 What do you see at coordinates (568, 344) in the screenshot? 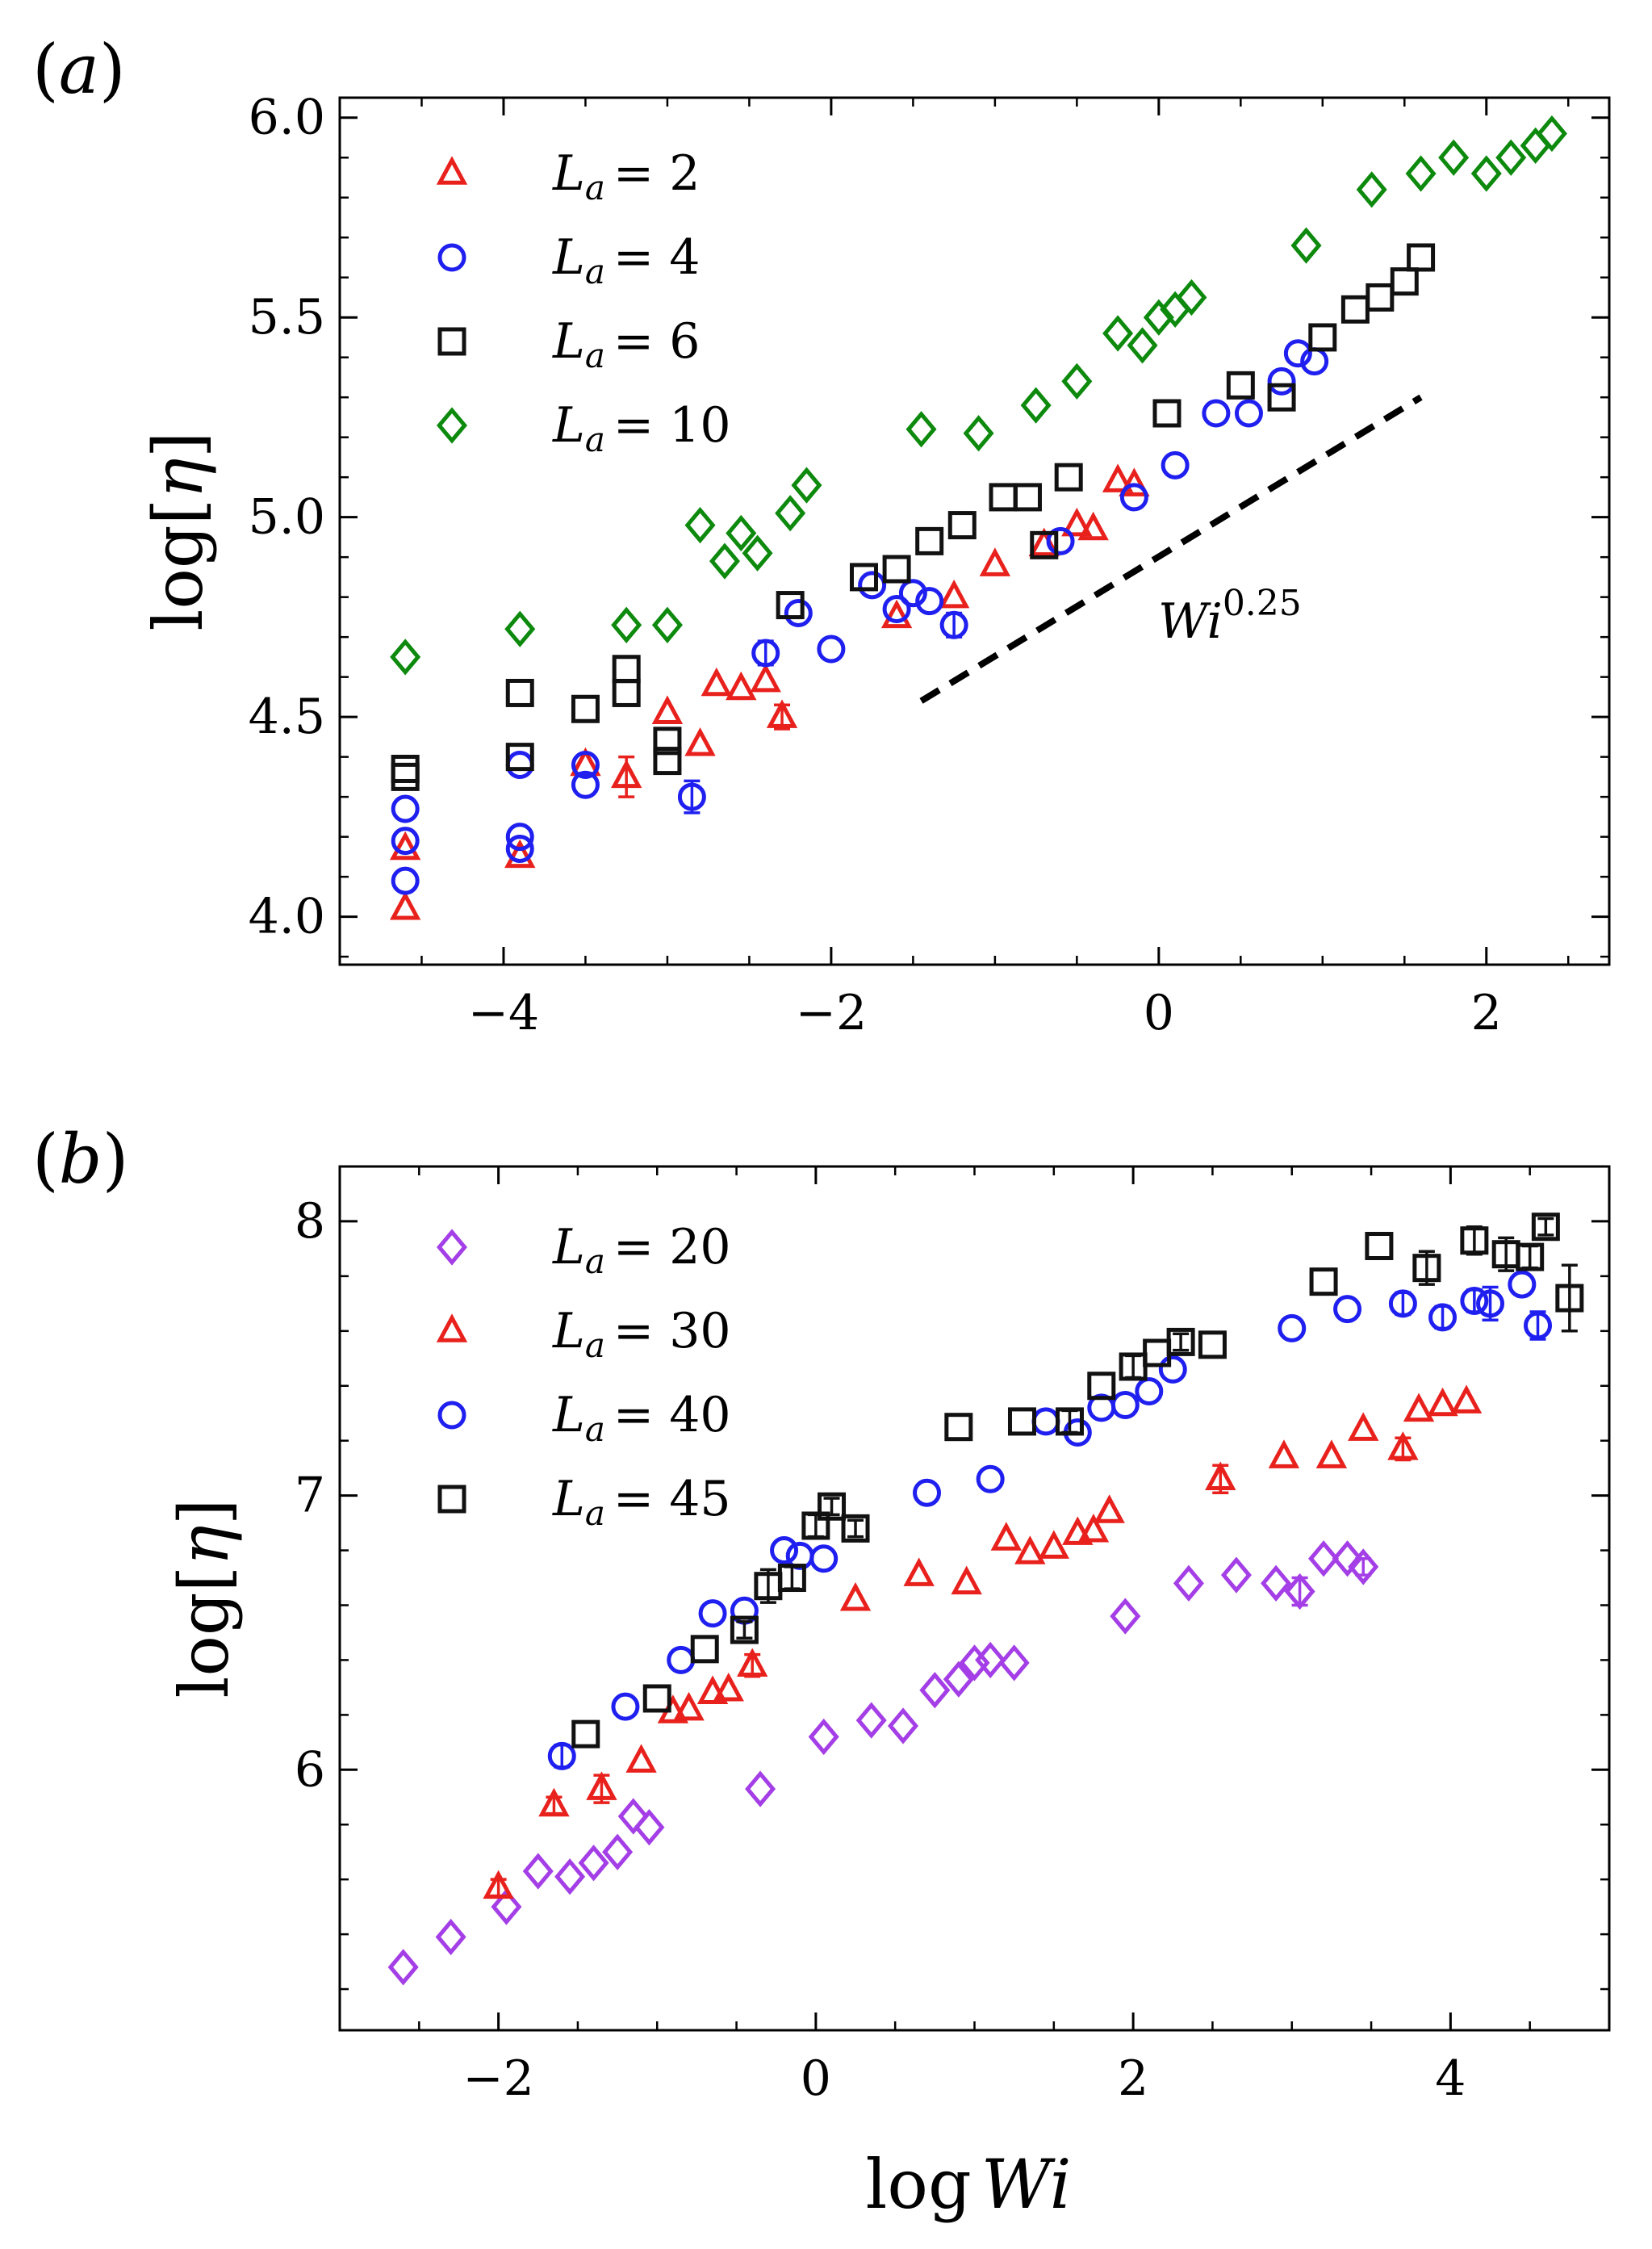
I see `legend-entry: La = 6` at bounding box center [568, 344].